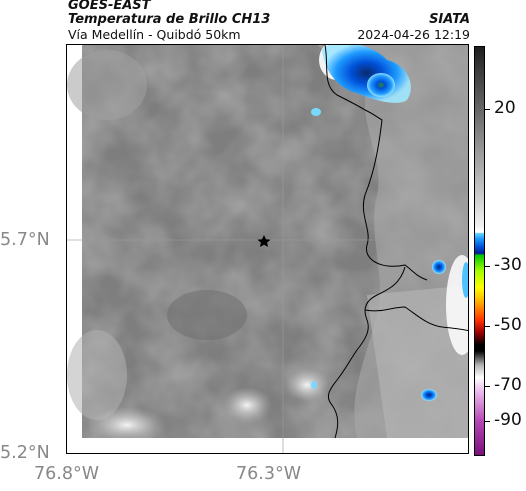  Describe the element at coordinates (505, 108) in the screenshot. I see `colorbar-label: 20` at that location.